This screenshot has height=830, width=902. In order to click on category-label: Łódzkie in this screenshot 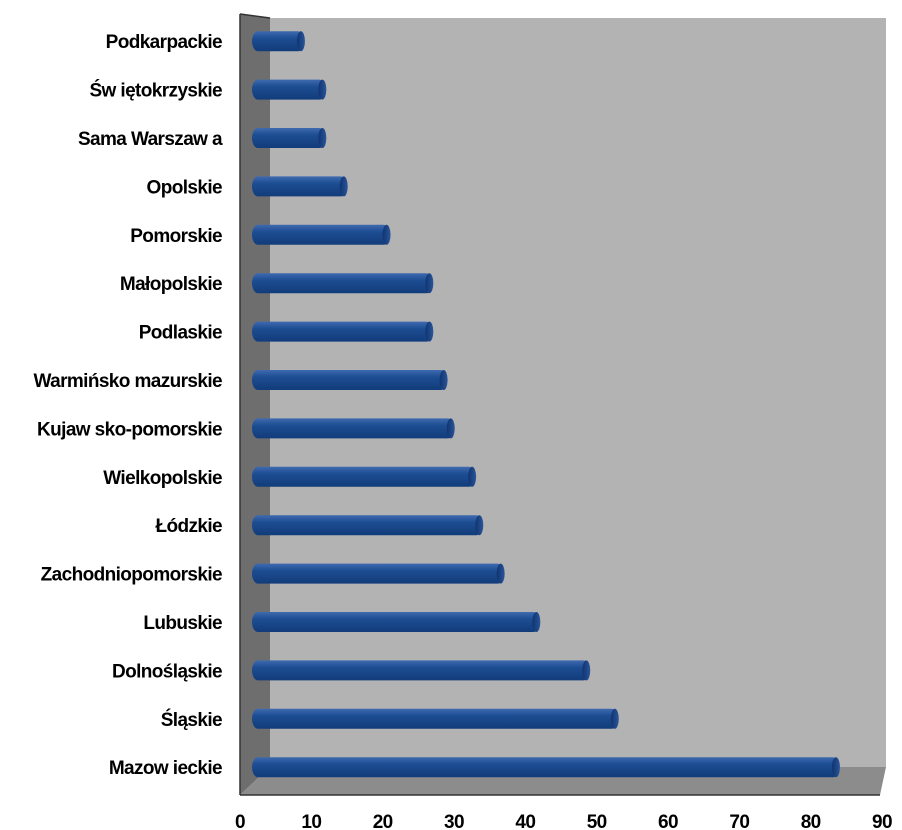, I will do `click(188, 526)`.